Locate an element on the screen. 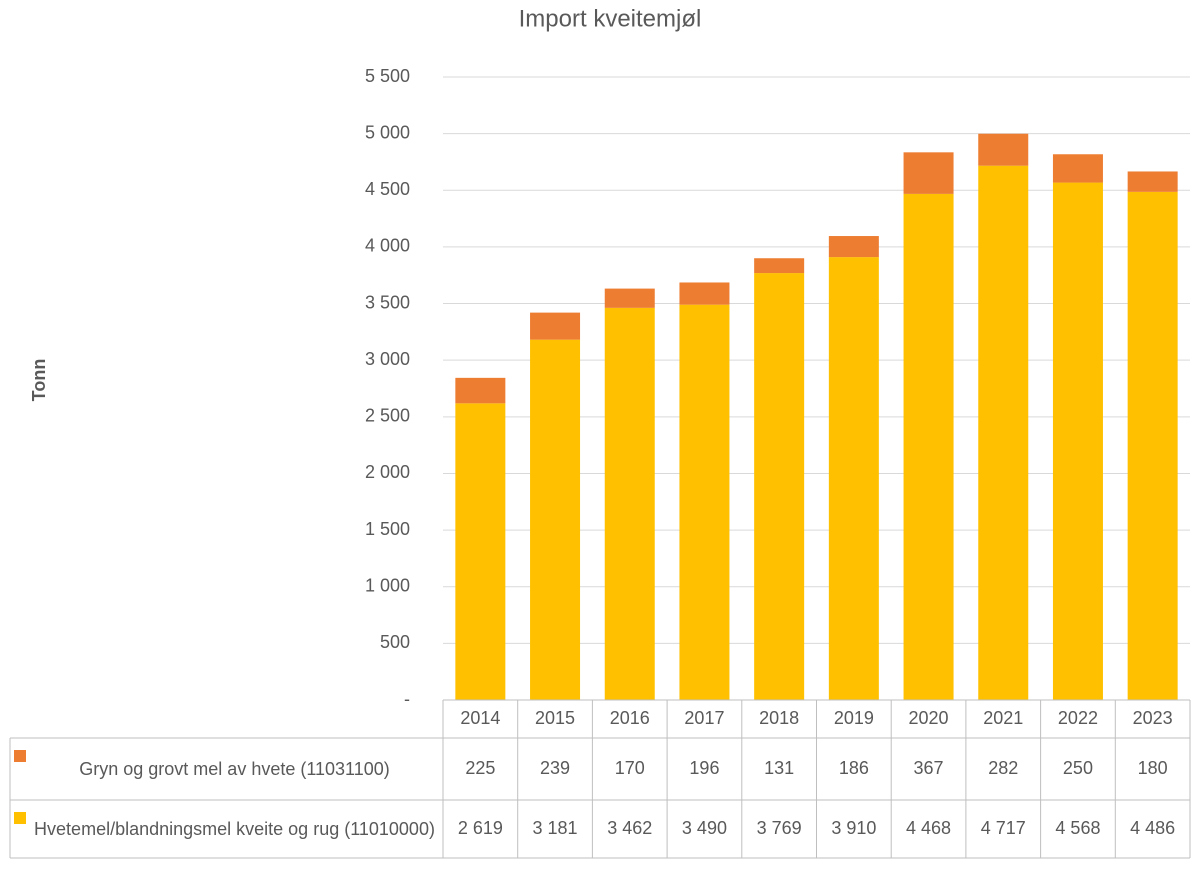 This screenshot has height=884, width=1195. data-table-value: 4 568 is located at coordinates (1077, 828).